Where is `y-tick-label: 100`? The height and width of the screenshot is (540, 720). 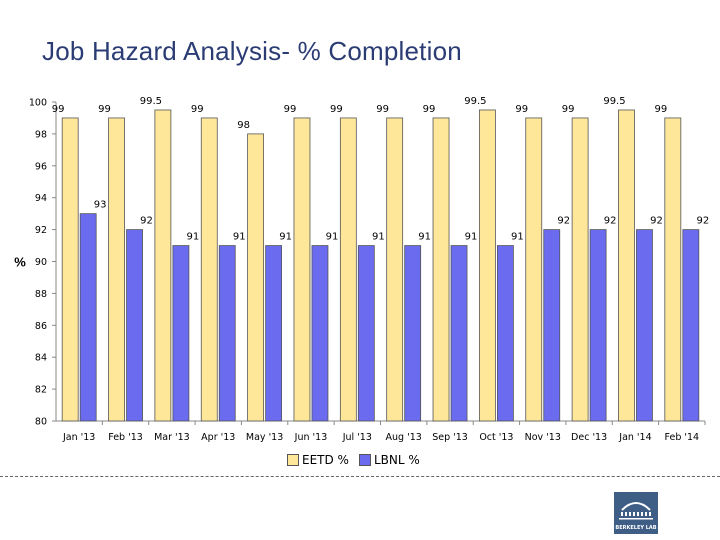
y-tick-label: 100 is located at coordinates (38, 103).